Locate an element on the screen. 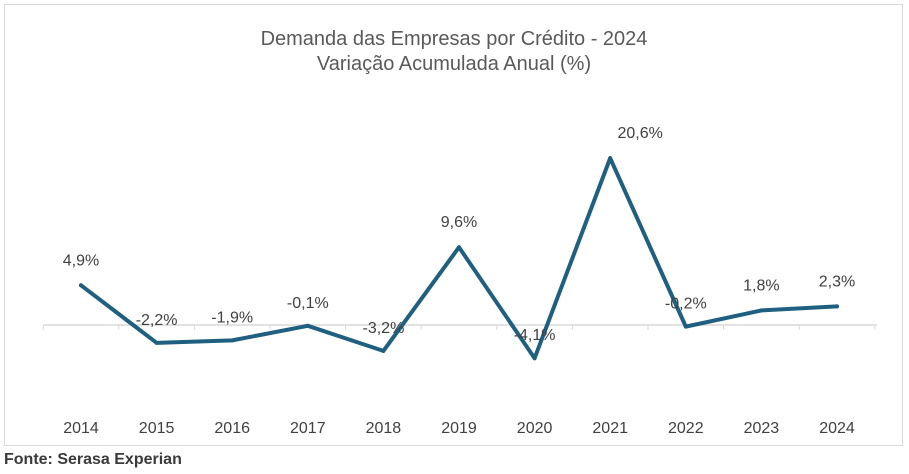 This screenshot has width=909, height=474. x-tick-label: 2024 is located at coordinates (837, 428).